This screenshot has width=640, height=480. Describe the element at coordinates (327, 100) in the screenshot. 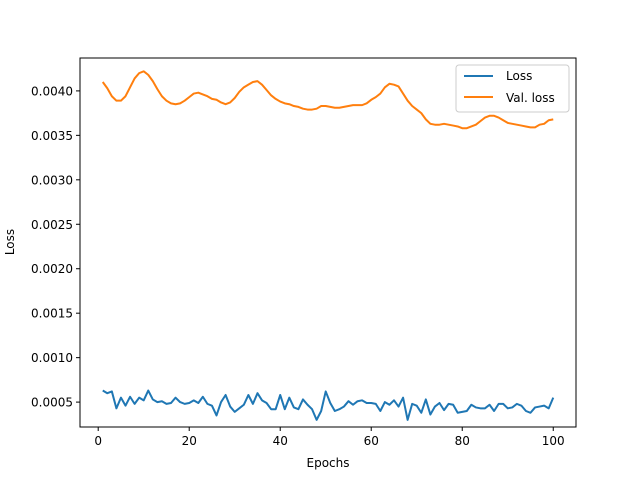

I see `series-line-val-loss` at that location.